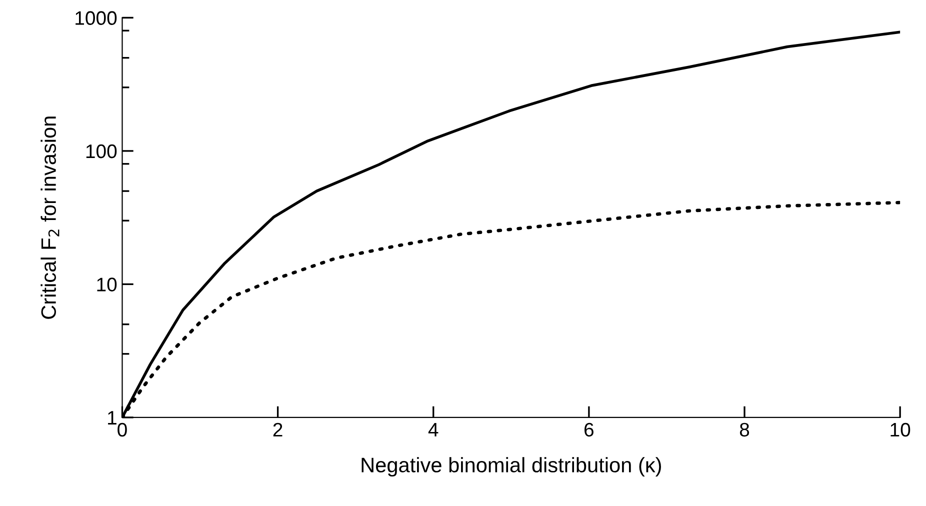 This screenshot has height=506, width=926. Describe the element at coordinates (107, 285) in the screenshot. I see `y-tick-label: 10` at that location.